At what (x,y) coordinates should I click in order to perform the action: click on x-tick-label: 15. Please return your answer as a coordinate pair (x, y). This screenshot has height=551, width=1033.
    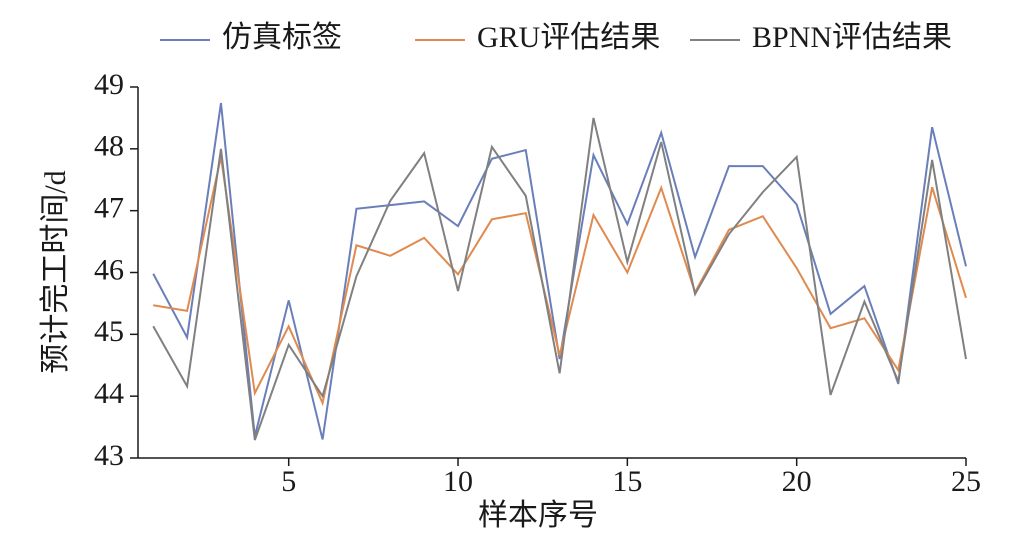
    Looking at the image, I should click on (627, 481).